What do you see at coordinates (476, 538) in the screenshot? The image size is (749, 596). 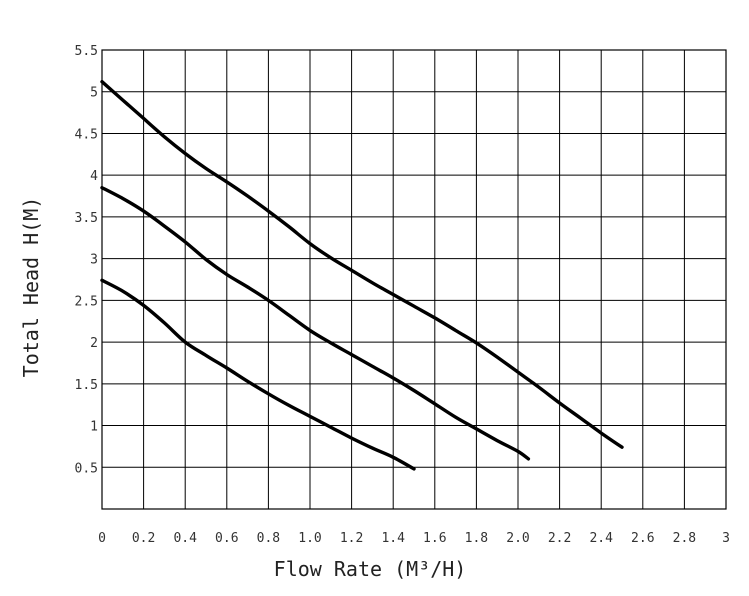 I see `x-tick-label: 1.8` at bounding box center [476, 538].